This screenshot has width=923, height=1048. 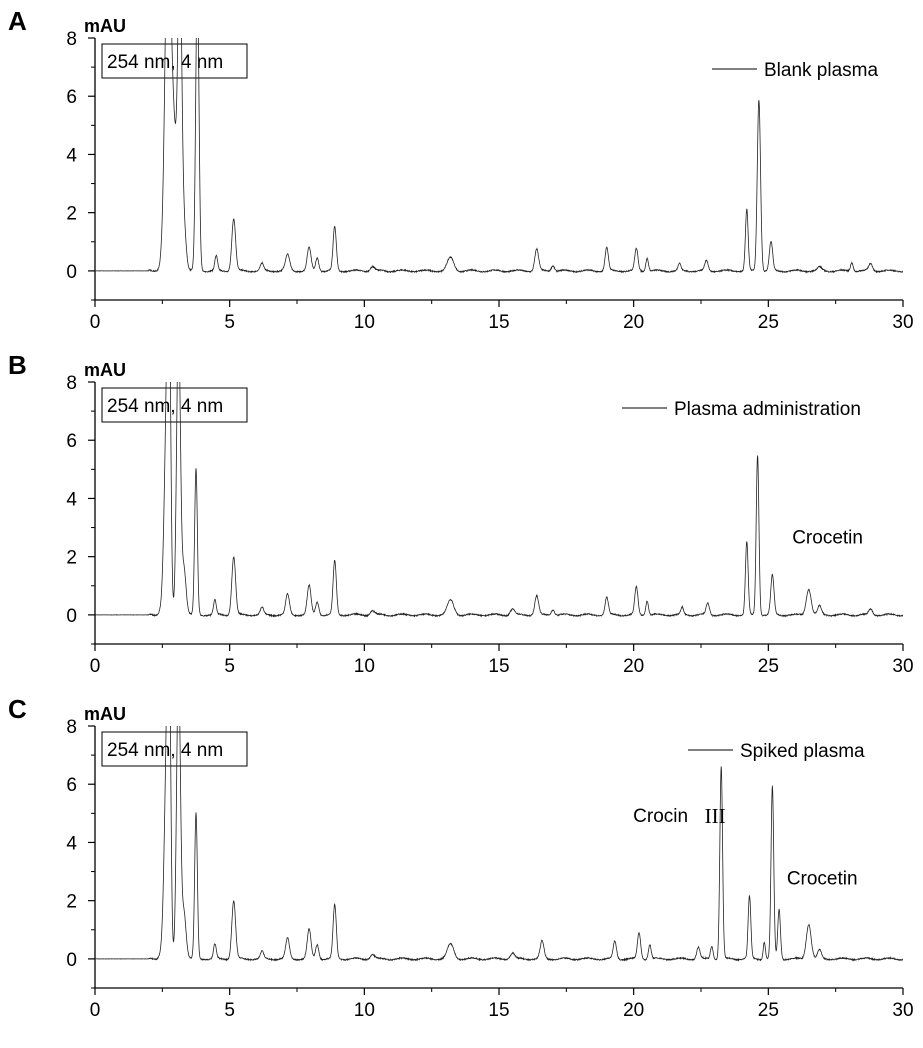 I want to click on annotation-label: Crocin, so click(x=660, y=816).